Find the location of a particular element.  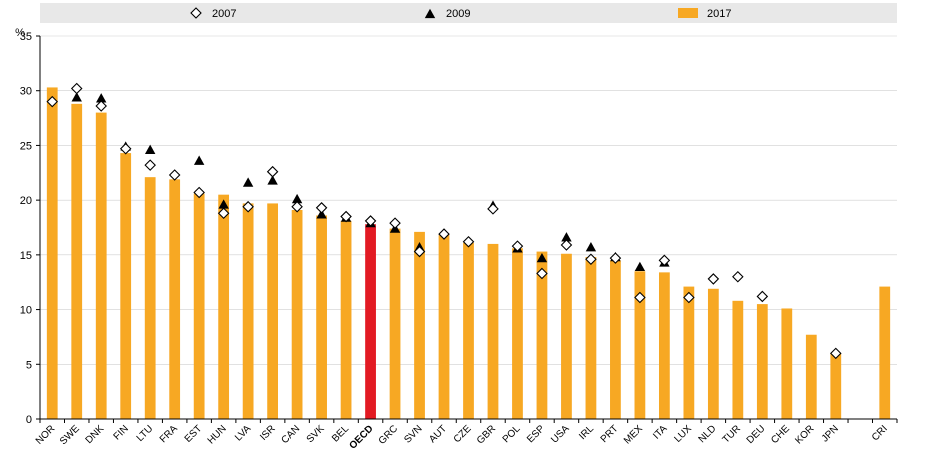

x-tick-label: GBR is located at coordinates (486, 434).